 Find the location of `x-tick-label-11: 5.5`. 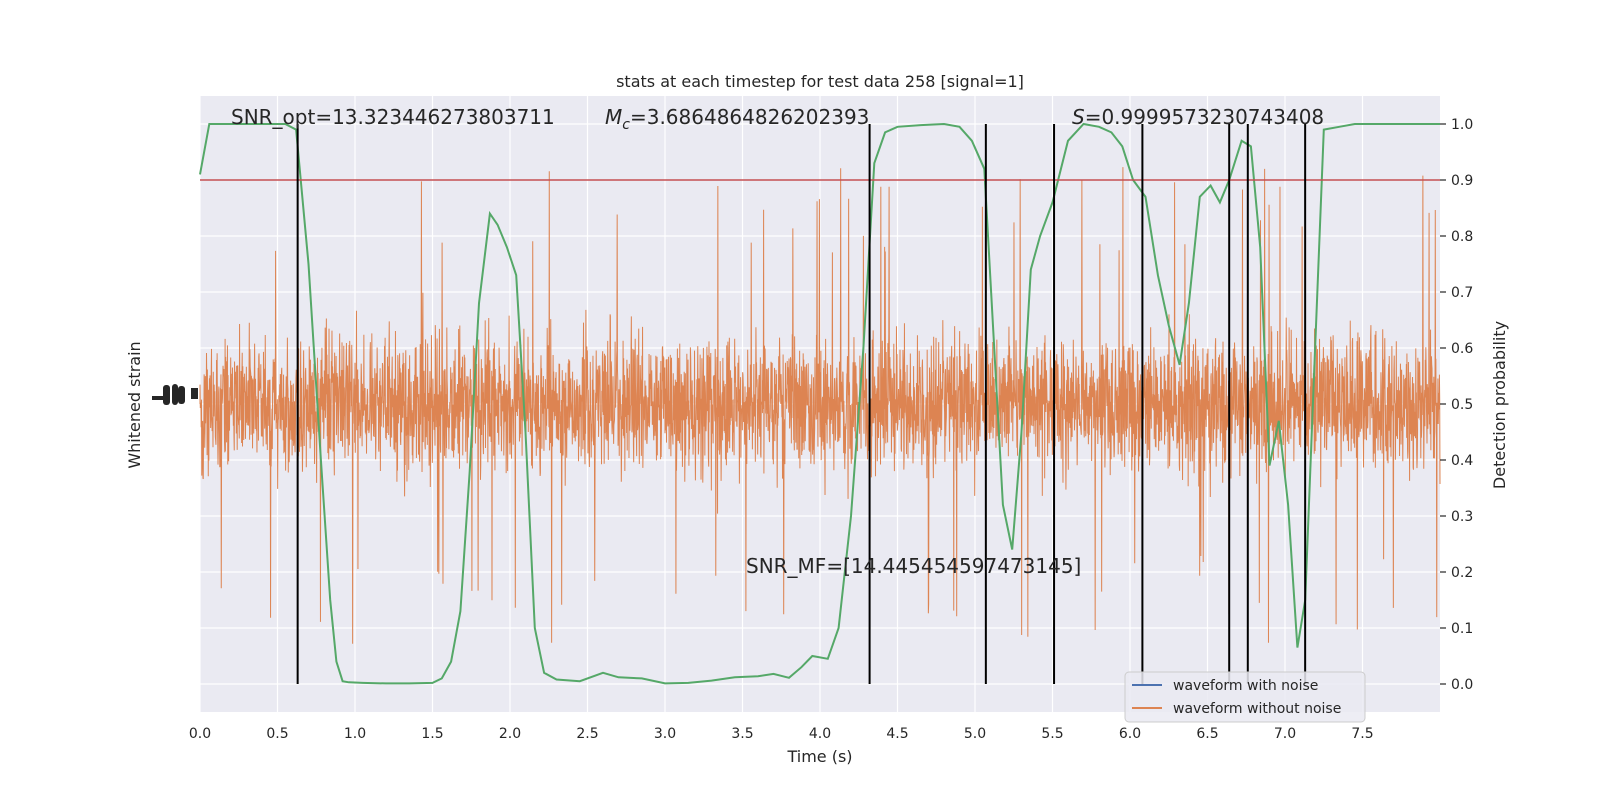

x-tick-label-11: 5.5 is located at coordinates (1052, 734).